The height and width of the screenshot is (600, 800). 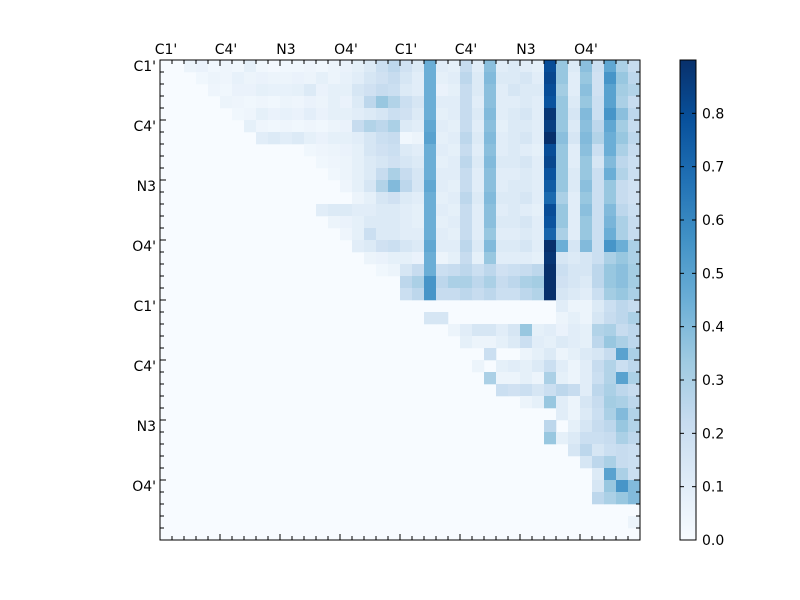 What do you see at coordinates (226, 50) in the screenshot?
I see `x-tick-label: C4'` at bounding box center [226, 50].